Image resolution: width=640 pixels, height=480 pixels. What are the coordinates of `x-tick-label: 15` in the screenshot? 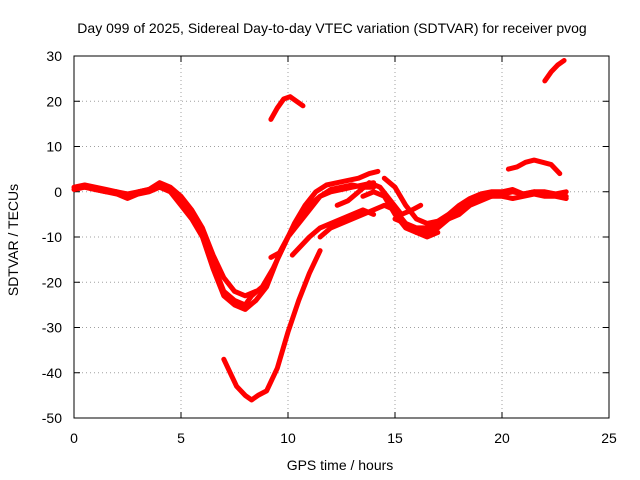 It's located at (395, 438).